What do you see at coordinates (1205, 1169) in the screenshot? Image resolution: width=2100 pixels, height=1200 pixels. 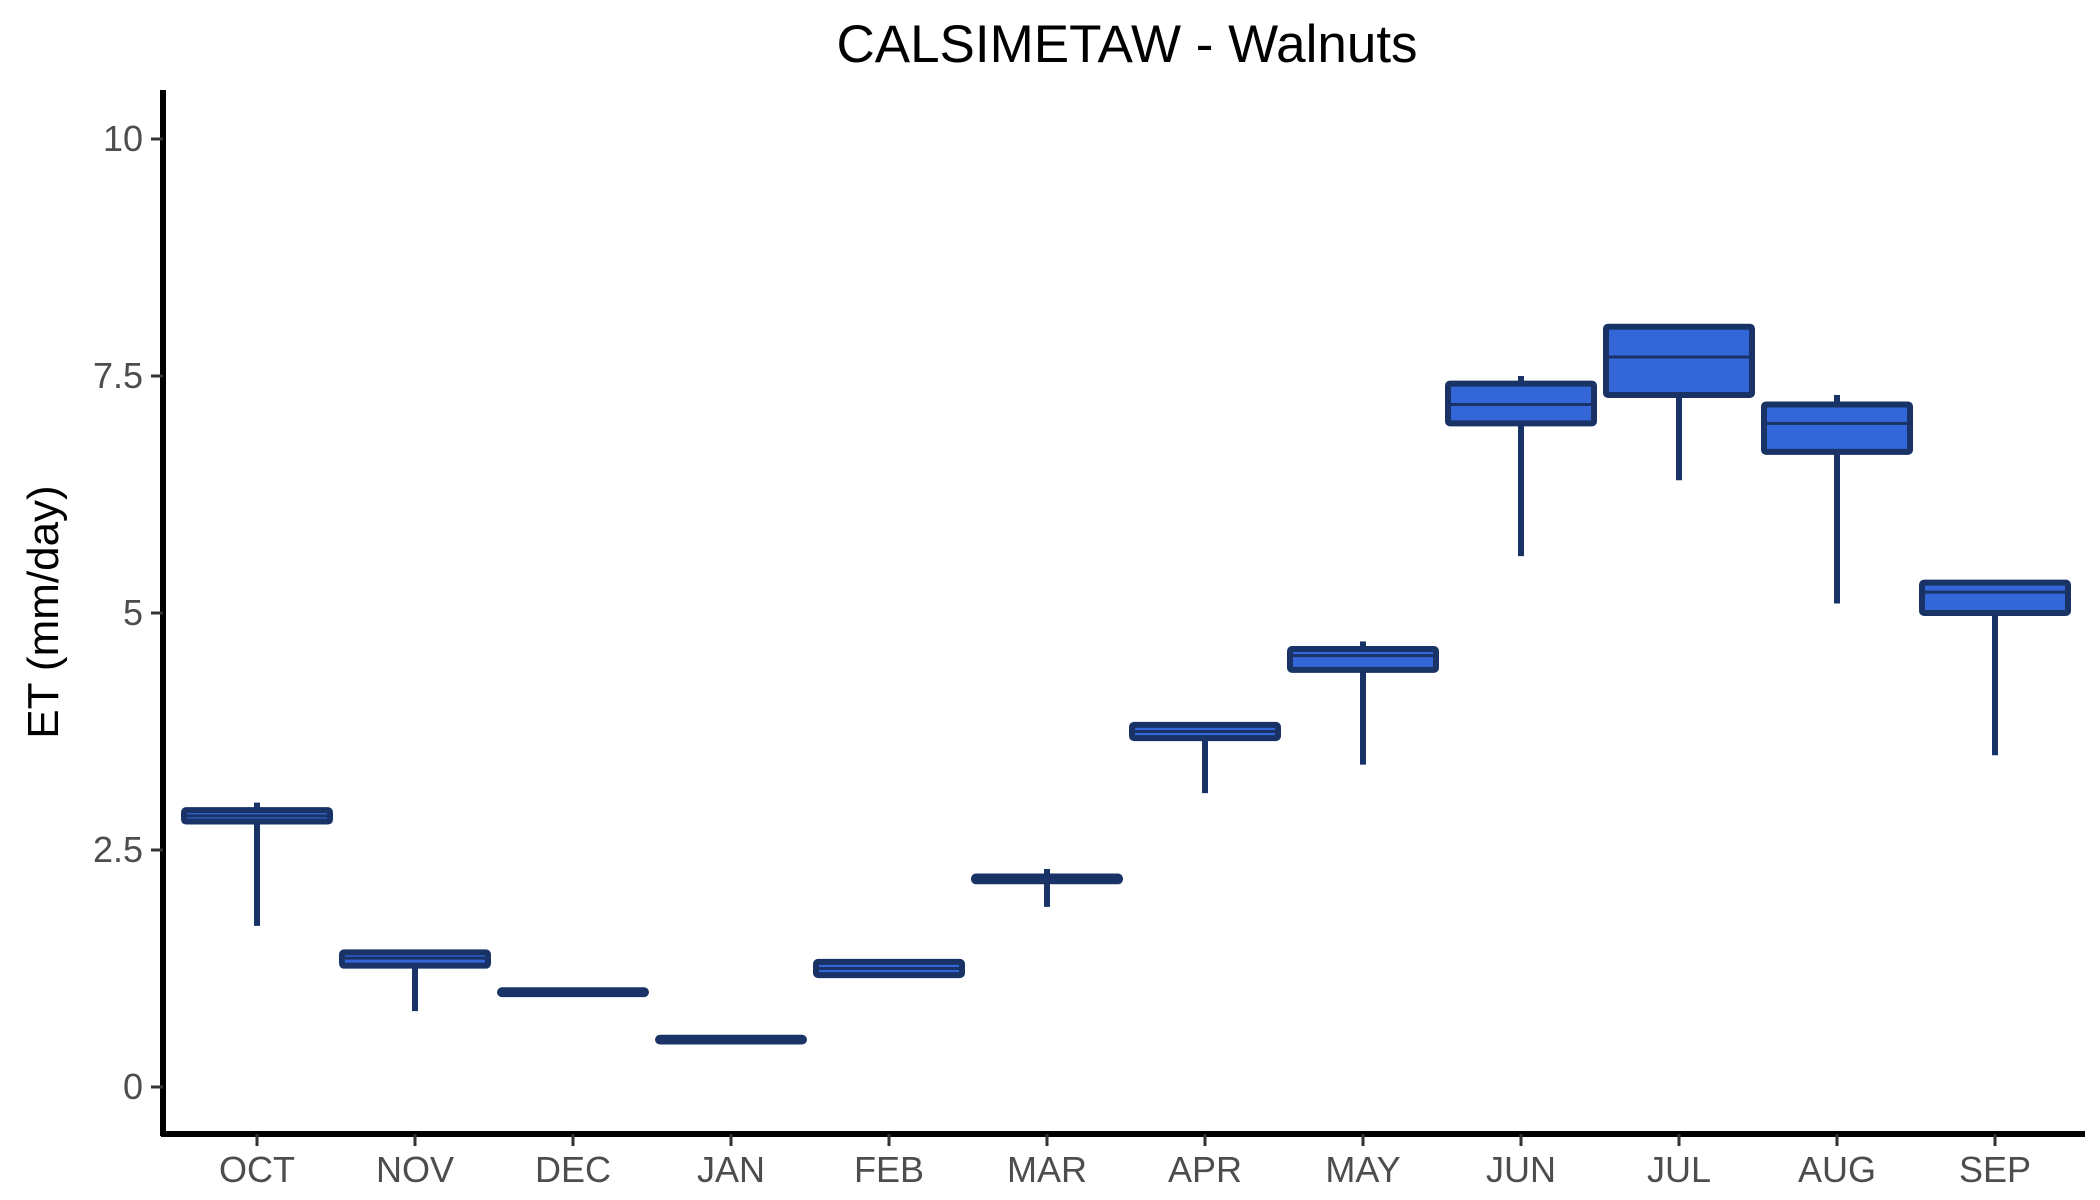 I see `x-tick-label-apr: APR` at bounding box center [1205, 1169].